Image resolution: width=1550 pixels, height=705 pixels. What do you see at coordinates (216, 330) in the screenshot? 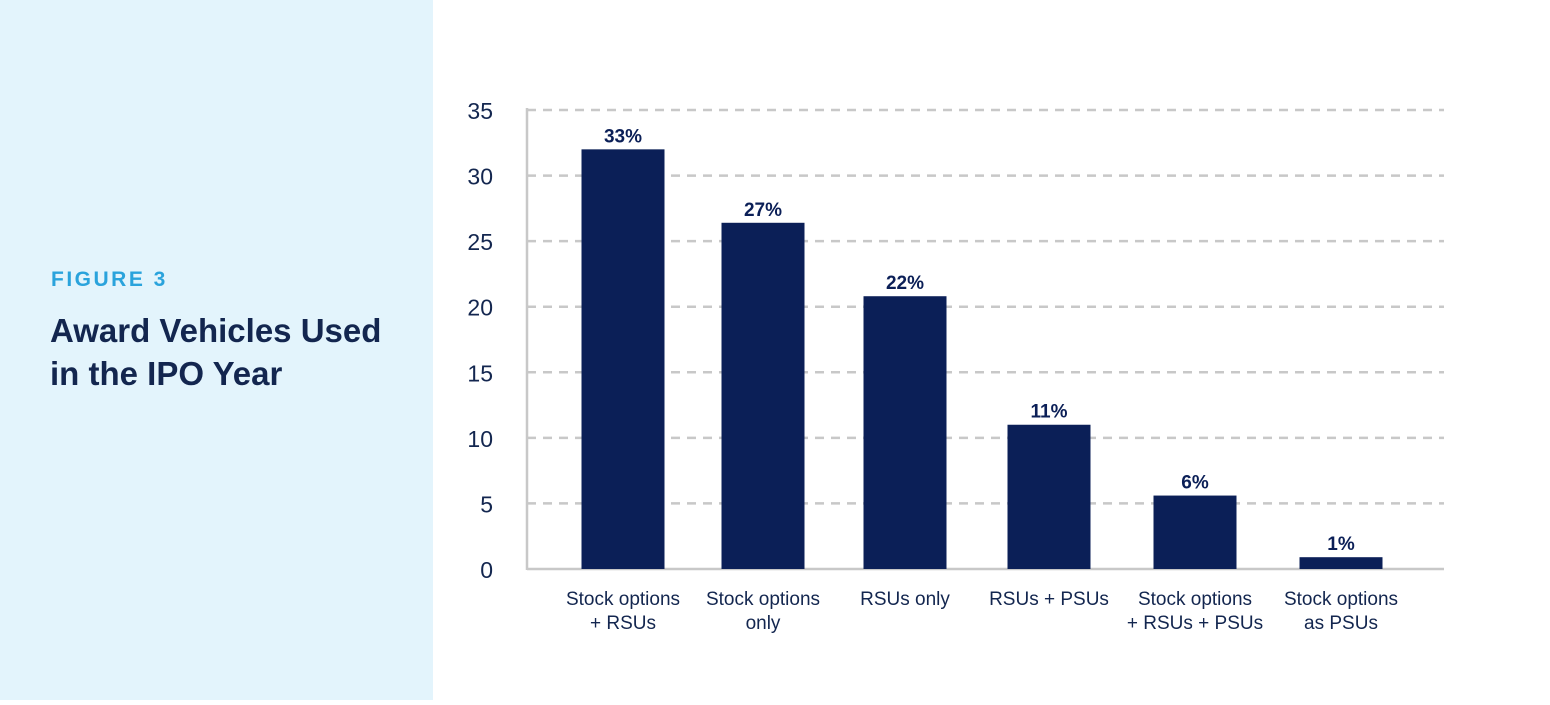
I see `figure-title-line-1: Award Vehicles Used` at bounding box center [216, 330].